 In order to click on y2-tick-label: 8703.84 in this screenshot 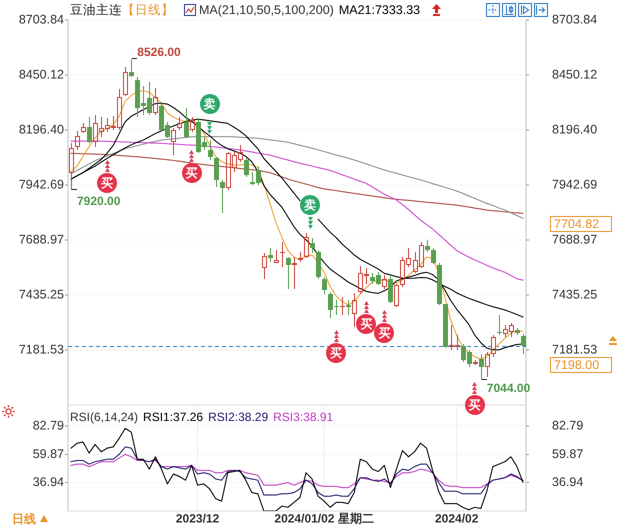, I will do `click(575, 19)`.